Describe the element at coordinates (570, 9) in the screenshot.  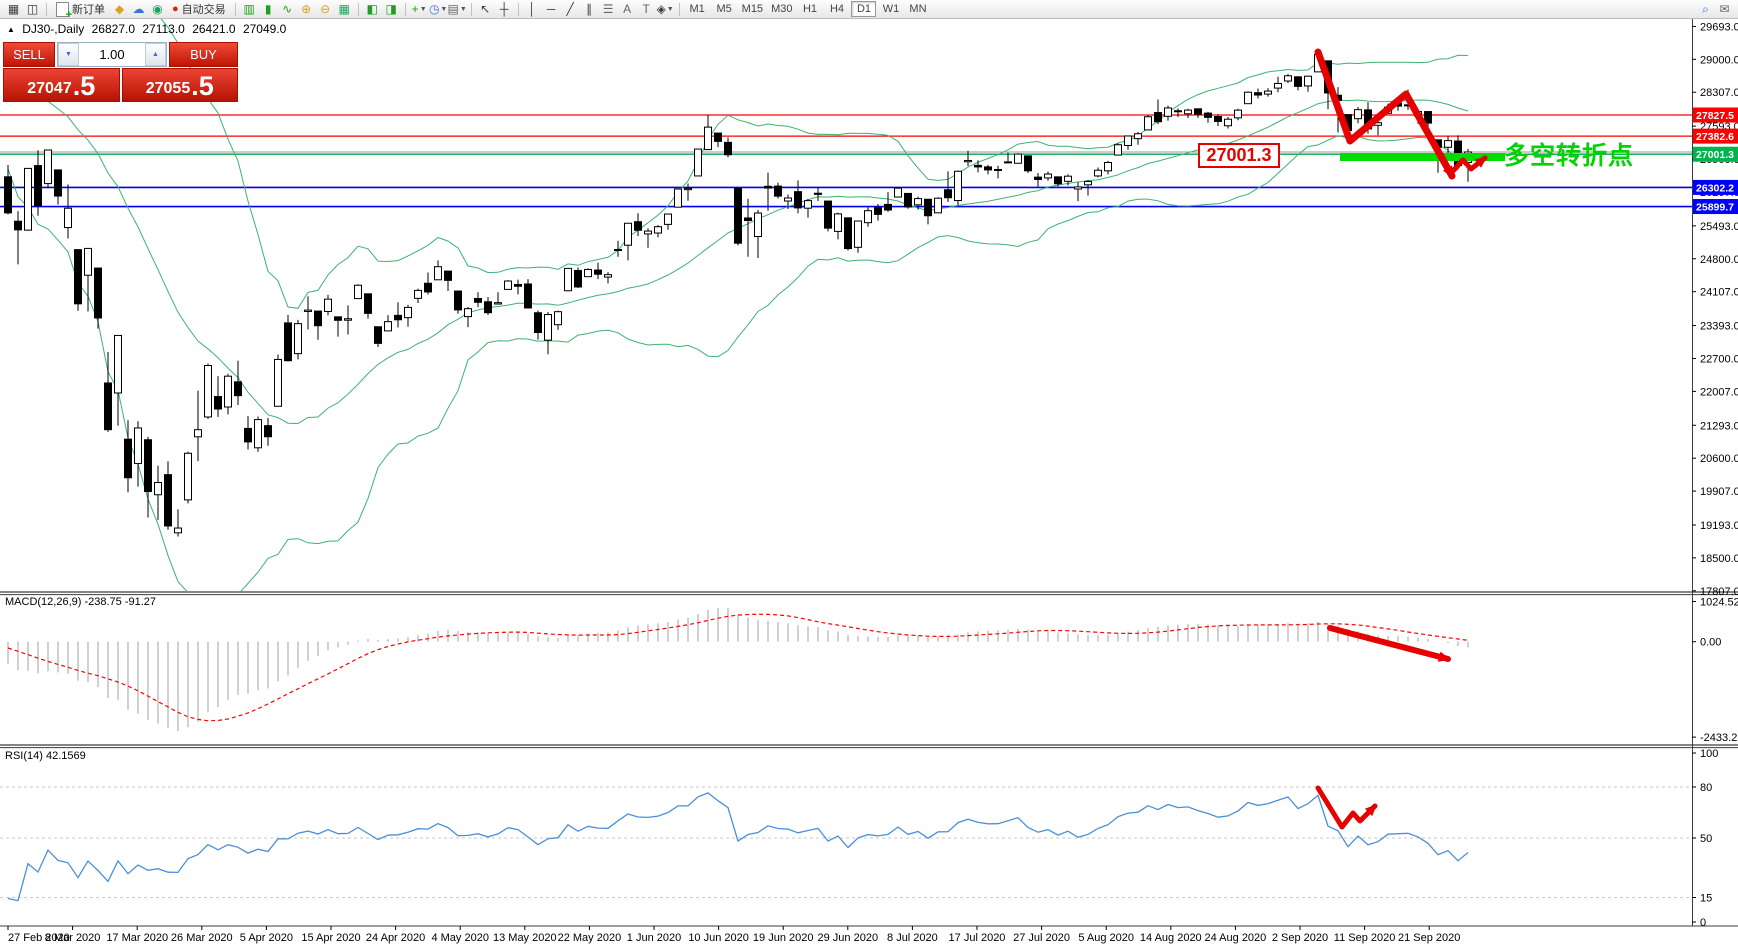
I see `trendline-icon: ╱` at that location.